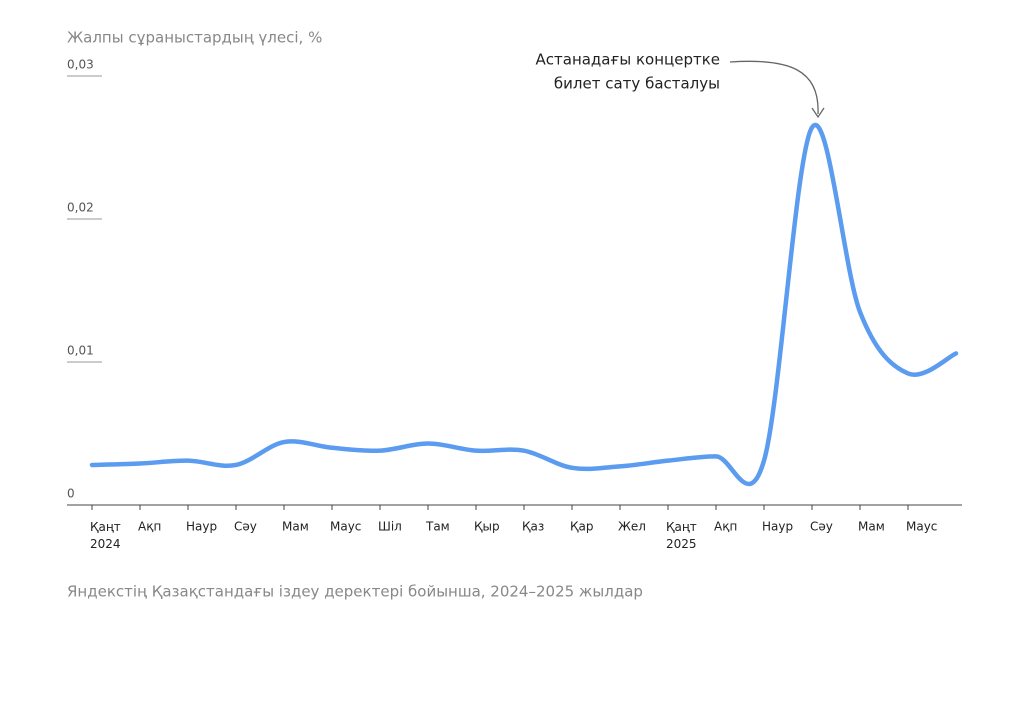 This screenshot has height=701, width=1024. I want to click on x-tick-label: Қаңт 2025, so click(681, 535).